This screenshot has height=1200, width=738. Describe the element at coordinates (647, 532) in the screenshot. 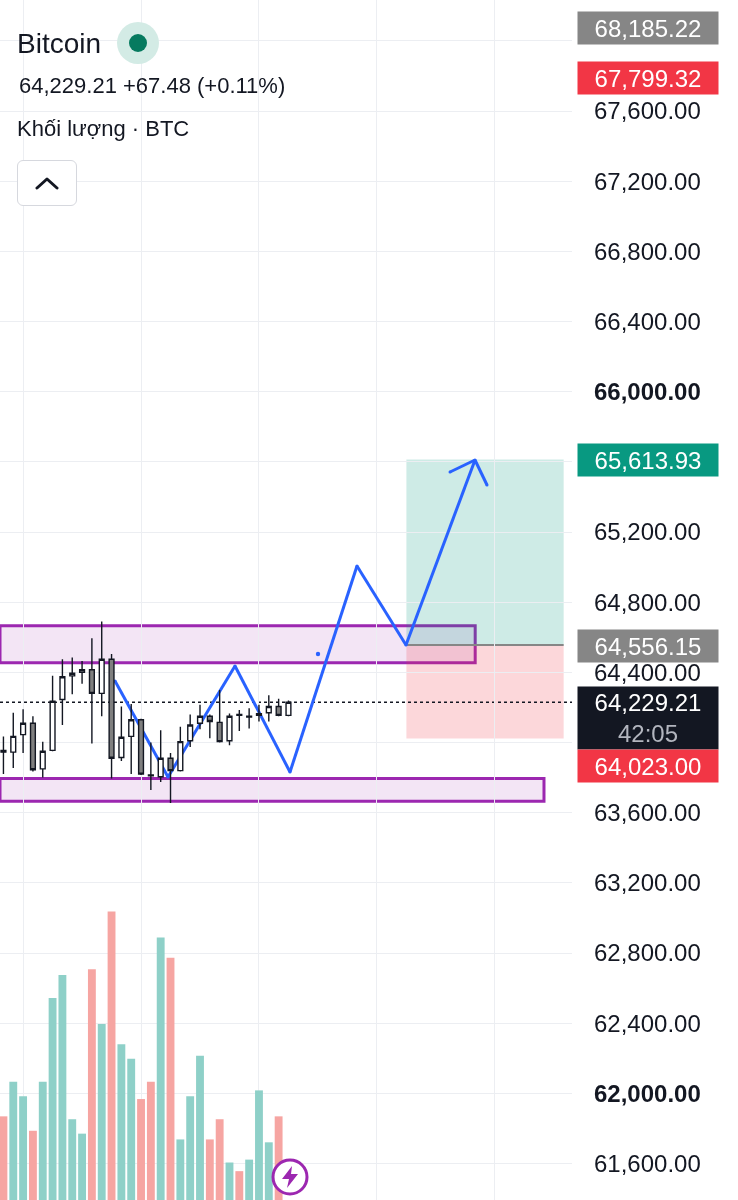

I see `y-tick-label: 65,200.00` at that location.